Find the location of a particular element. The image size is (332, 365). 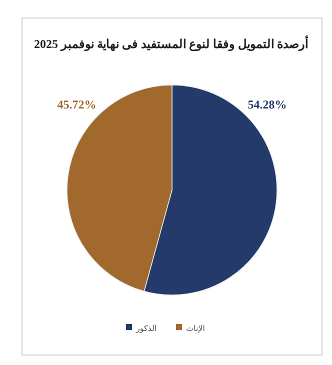

legend-label: الإناث is located at coordinates (195, 328).